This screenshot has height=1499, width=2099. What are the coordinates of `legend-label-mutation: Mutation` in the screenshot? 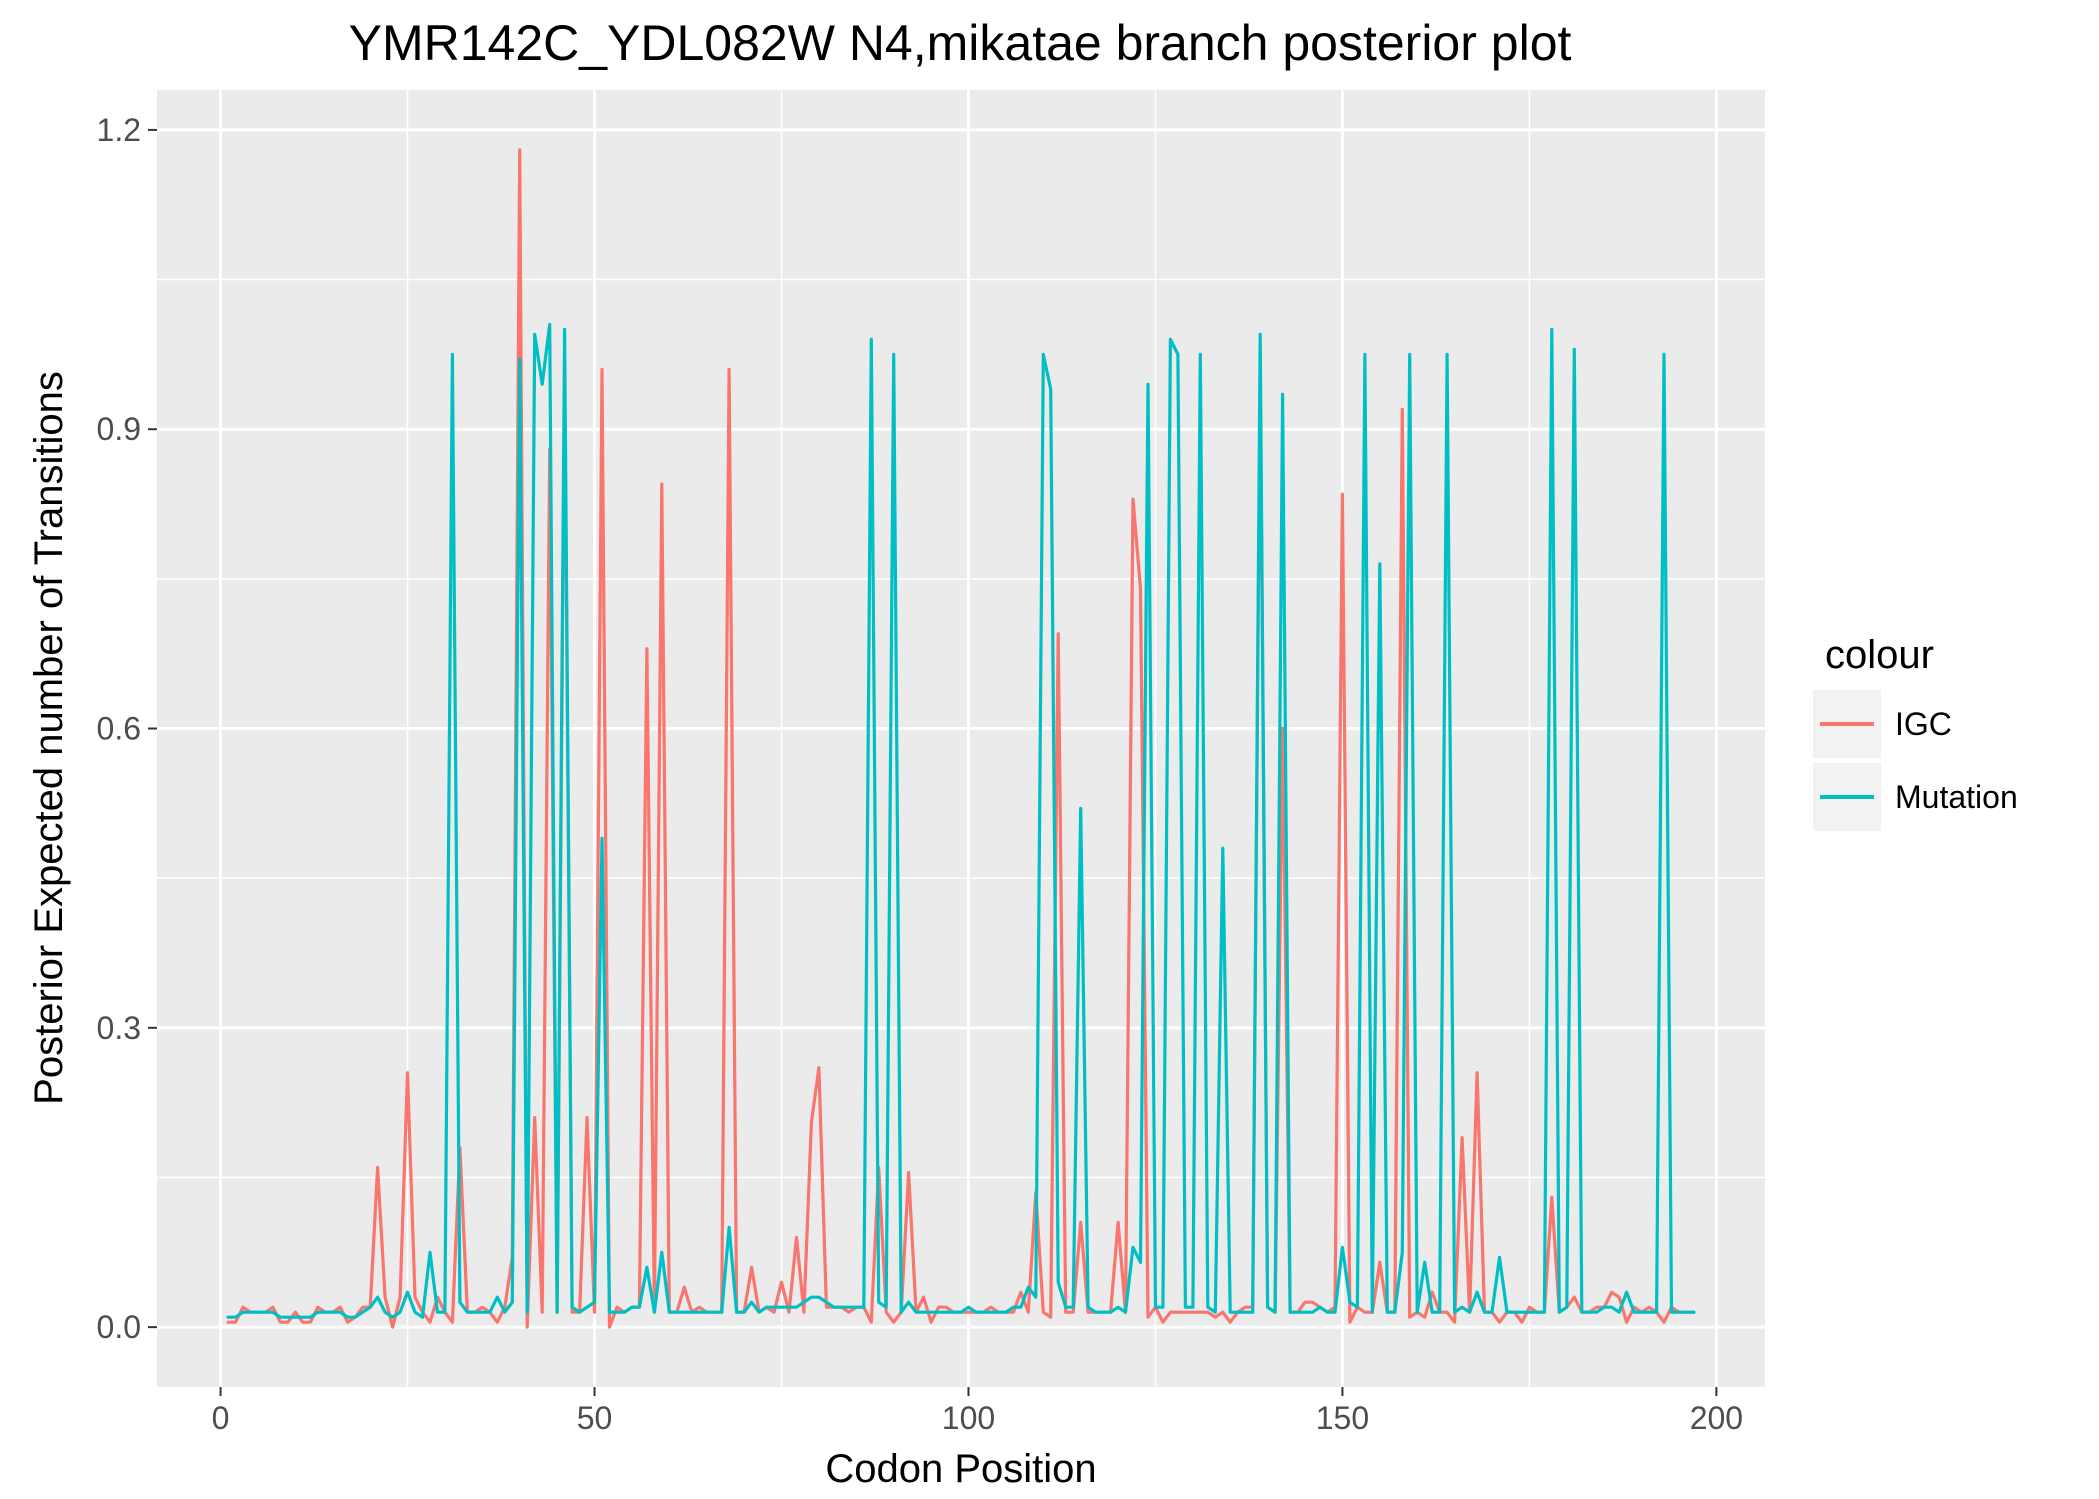 It's located at (1956, 797).